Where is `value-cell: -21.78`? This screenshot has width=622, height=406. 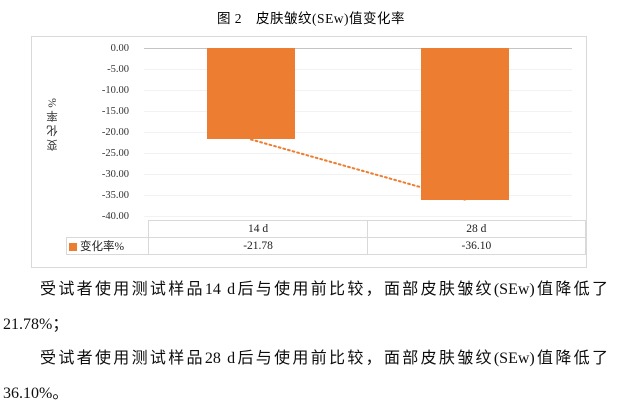
value-cell: -21.78 is located at coordinates (258, 246).